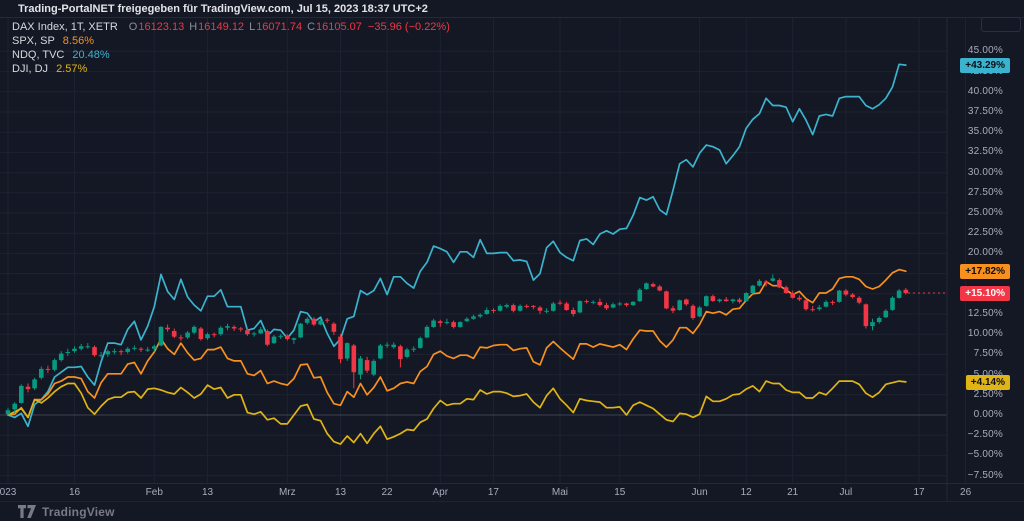  What do you see at coordinates (985, 51) in the screenshot?
I see `price-scale-label: 45.00%` at bounding box center [985, 51].